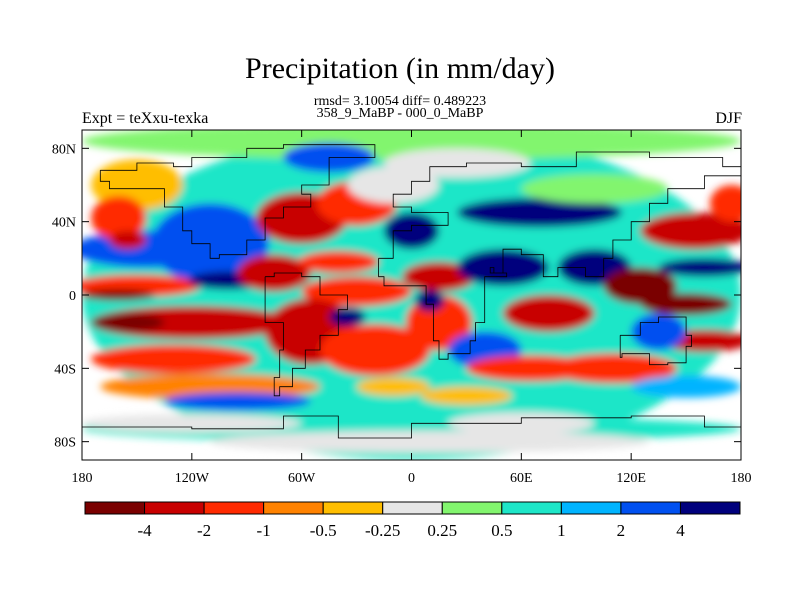  Describe the element at coordinates (621, 530) in the screenshot. I see `colorbar-label: 2` at that location.